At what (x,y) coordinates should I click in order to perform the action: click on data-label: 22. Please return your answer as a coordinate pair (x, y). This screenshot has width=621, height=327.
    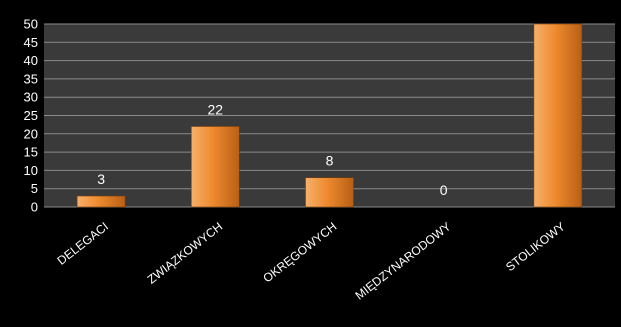
    Looking at the image, I should click on (216, 109).